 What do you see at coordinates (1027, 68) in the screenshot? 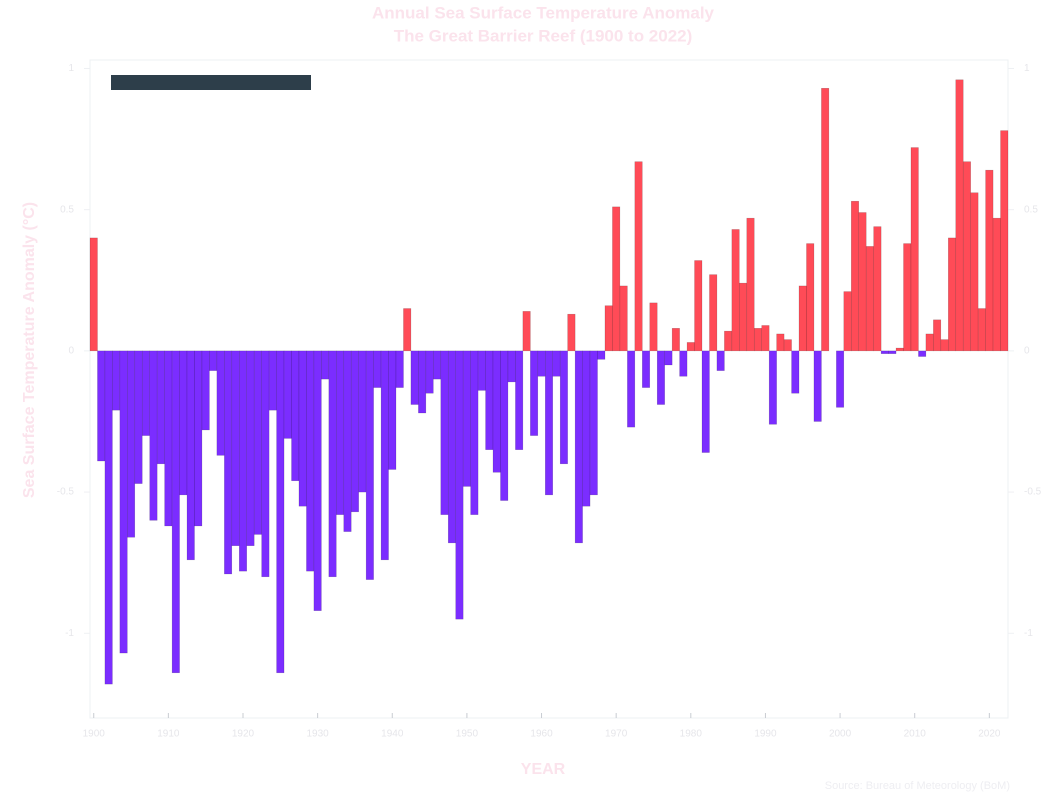
I see `y2-tick-label: 1` at bounding box center [1027, 68].